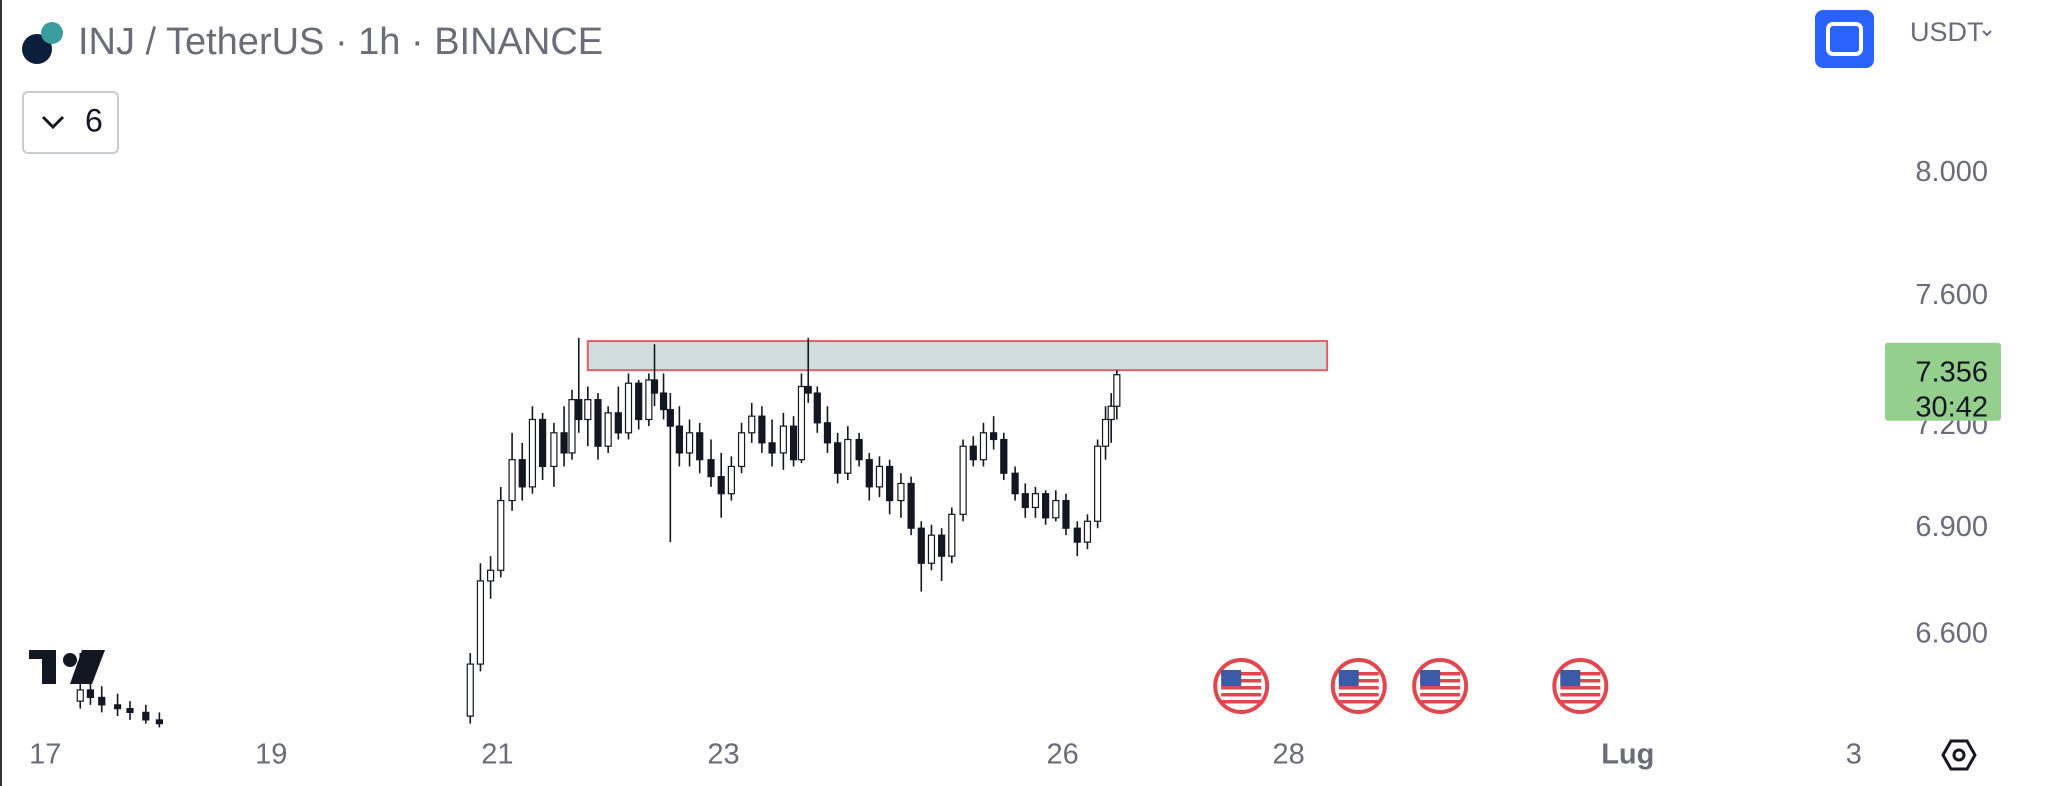 The image size is (2048, 786). I want to click on x-tick-label: 28, so click(1289, 755).